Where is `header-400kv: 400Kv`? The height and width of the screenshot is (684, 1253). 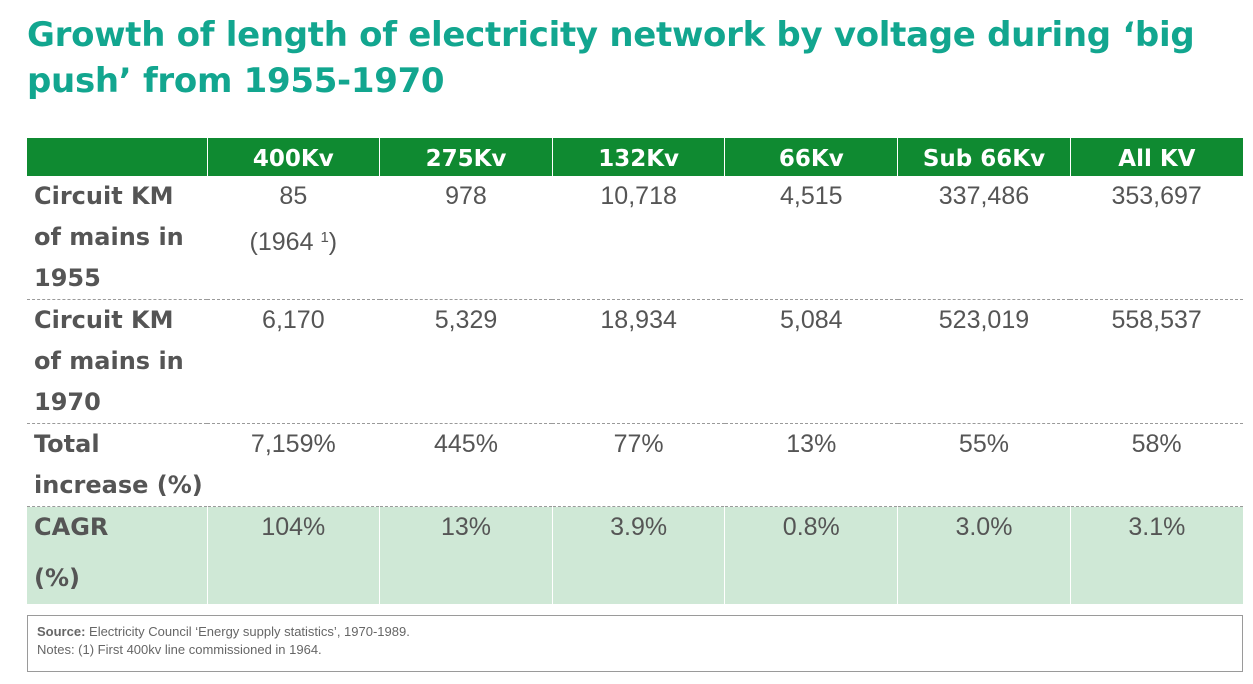 header-400kv: 400Kv is located at coordinates (293, 157).